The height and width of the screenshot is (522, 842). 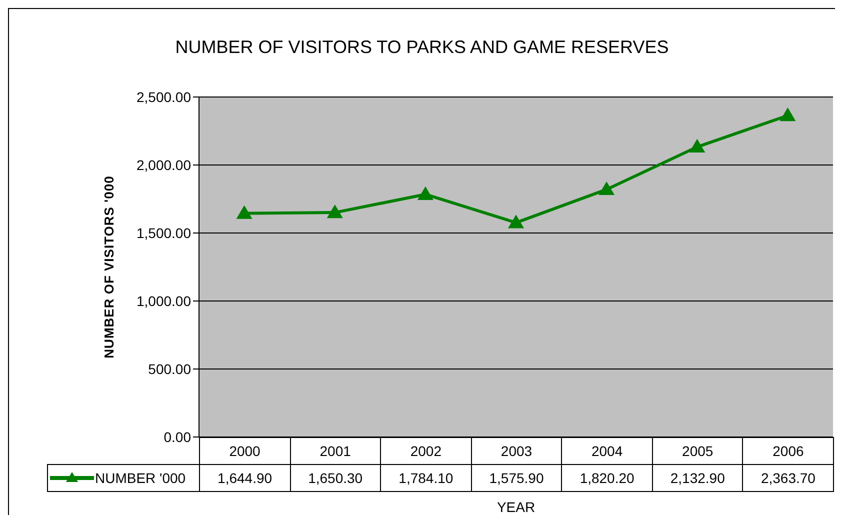 I want to click on data-label: 2,363.70, so click(x=788, y=478).